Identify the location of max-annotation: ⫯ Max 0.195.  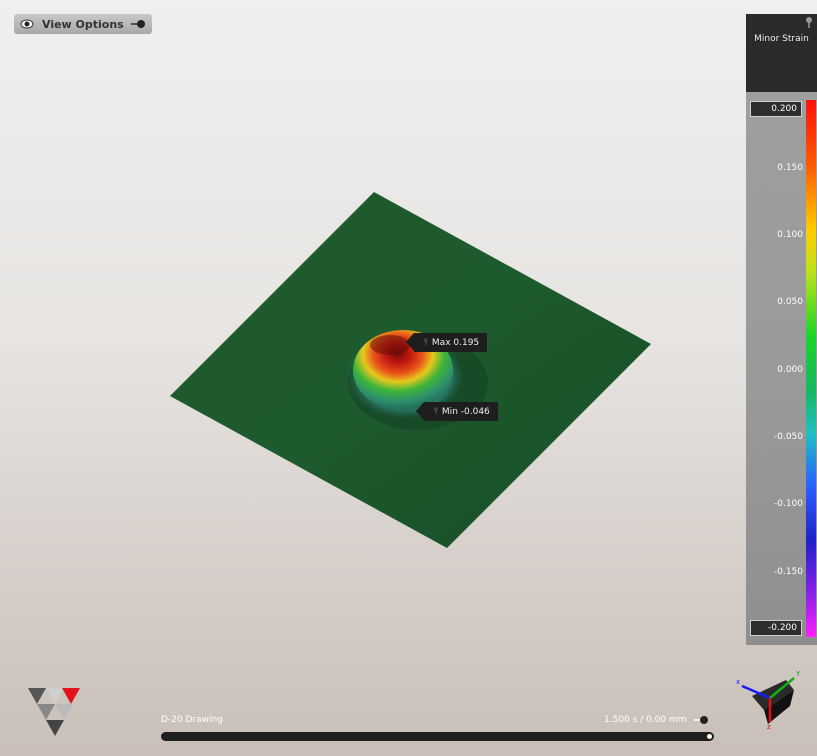
(446, 342).